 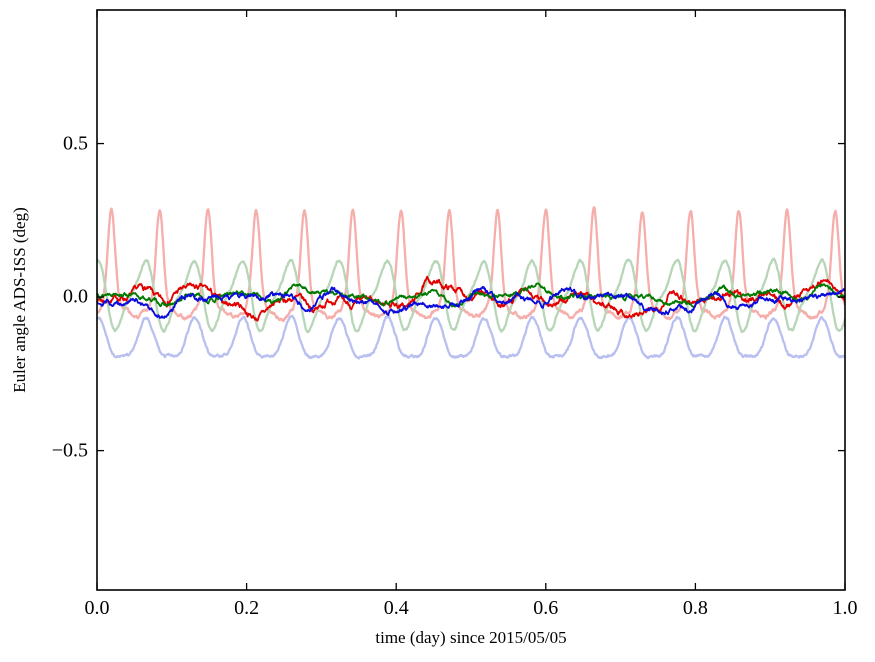 What do you see at coordinates (97, 608) in the screenshot?
I see `x-tick-label: 0.0` at bounding box center [97, 608].